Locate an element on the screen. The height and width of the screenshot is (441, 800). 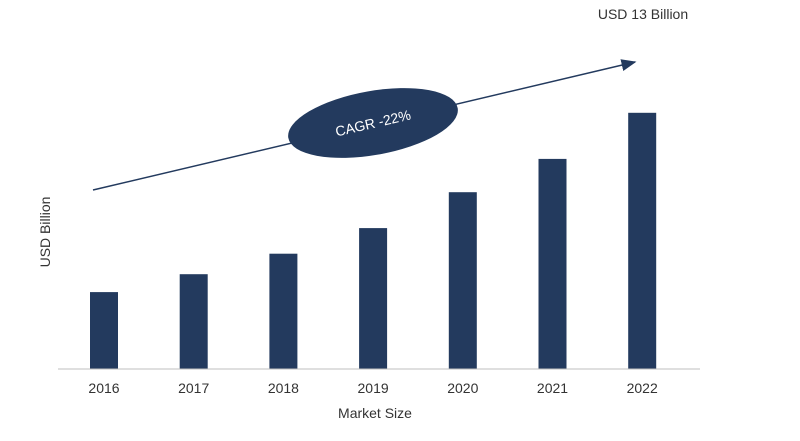
bar-2022 is located at coordinates (642, 241).